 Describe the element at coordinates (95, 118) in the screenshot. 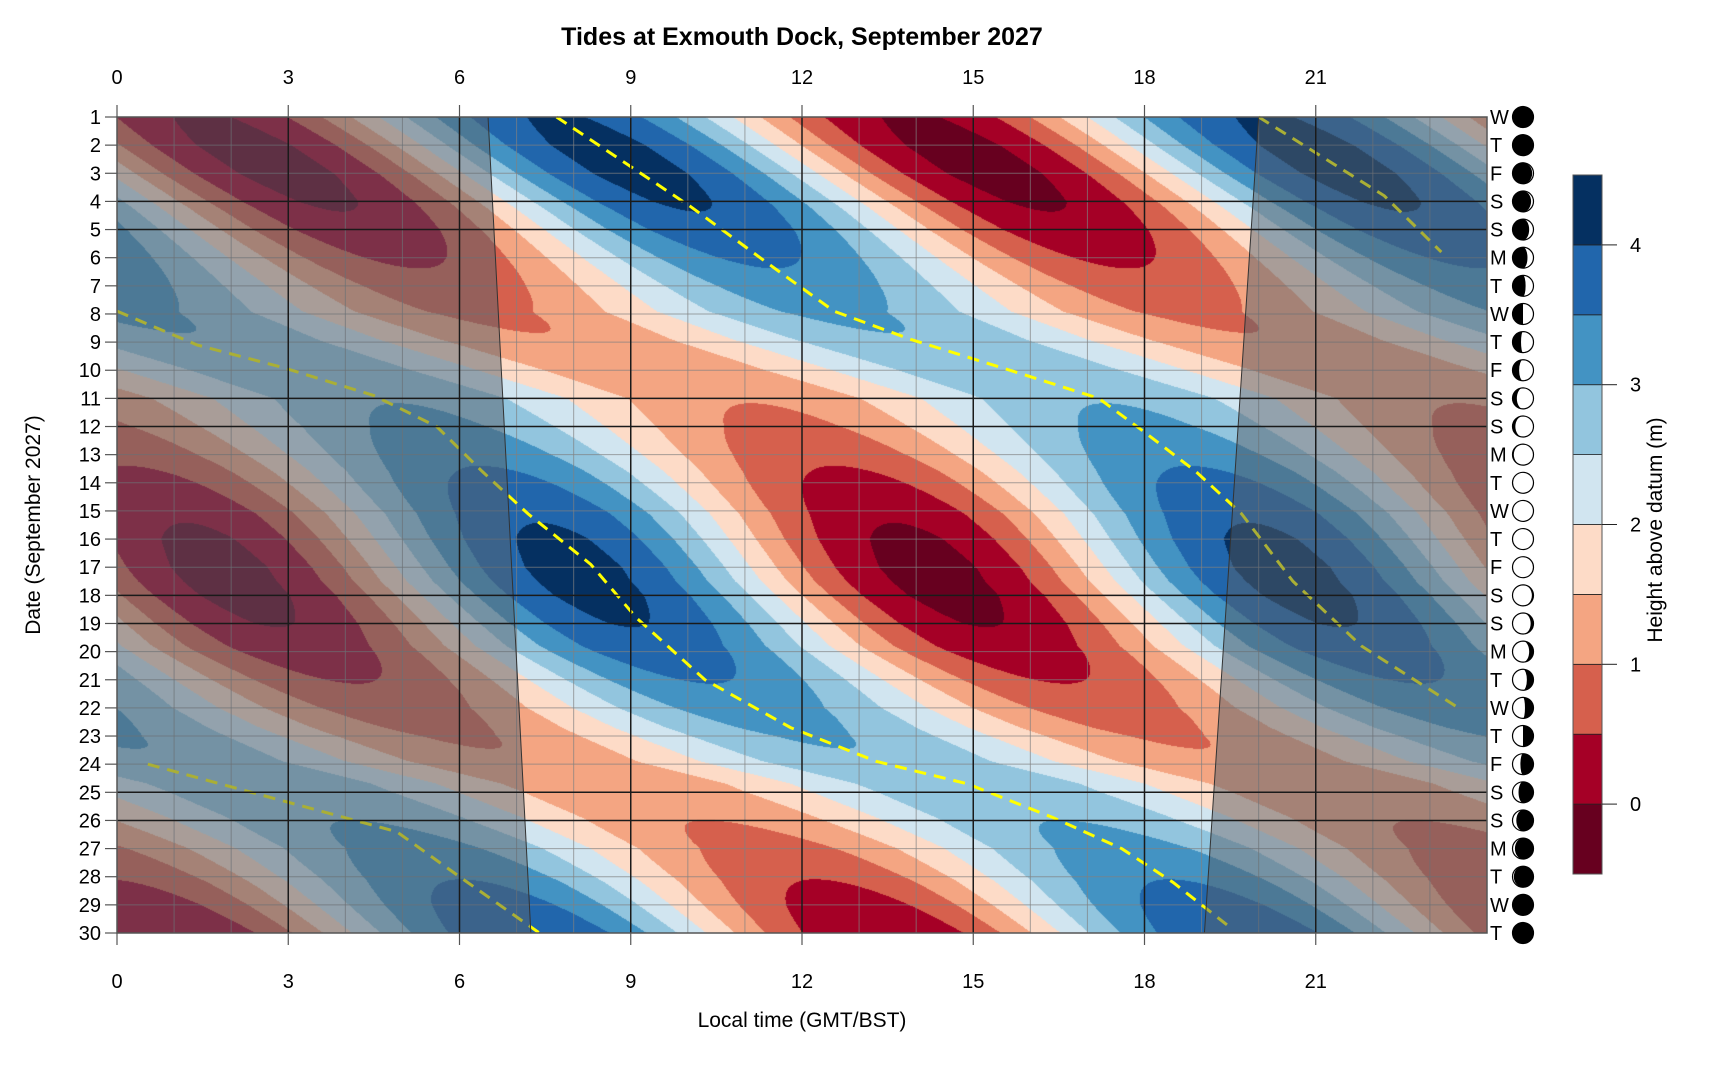

I see `y-tick-label: 1` at that location.